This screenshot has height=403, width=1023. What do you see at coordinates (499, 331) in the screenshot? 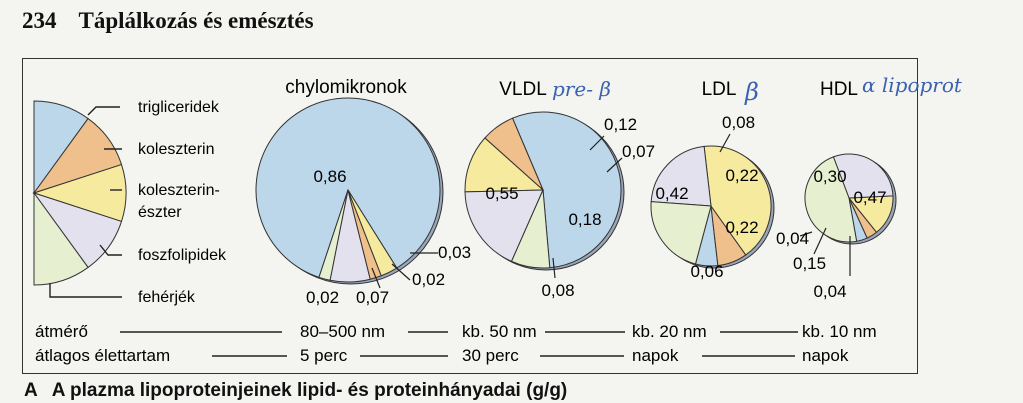
I see `diameter-vldl: kb. 50 nm` at bounding box center [499, 331].